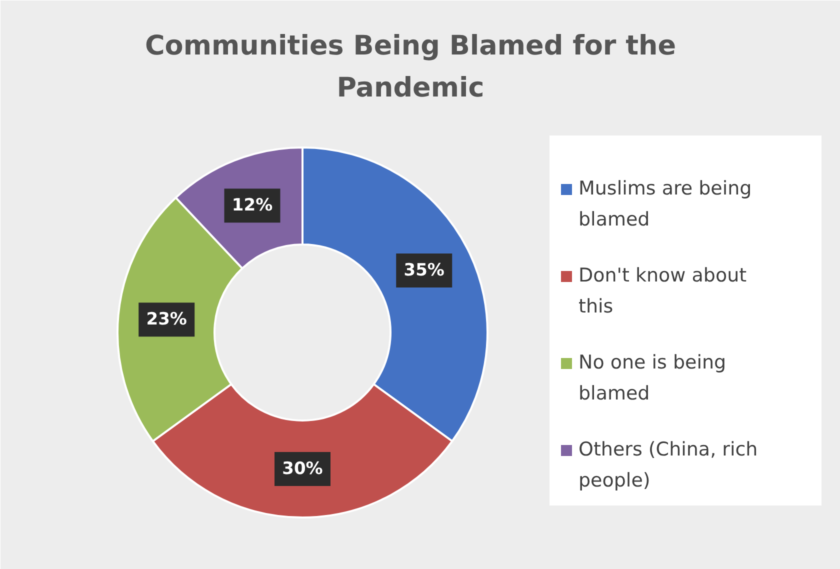 The image size is (840, 569). I want to click on legend-label: Others (China, rich people), so click(668, 465).